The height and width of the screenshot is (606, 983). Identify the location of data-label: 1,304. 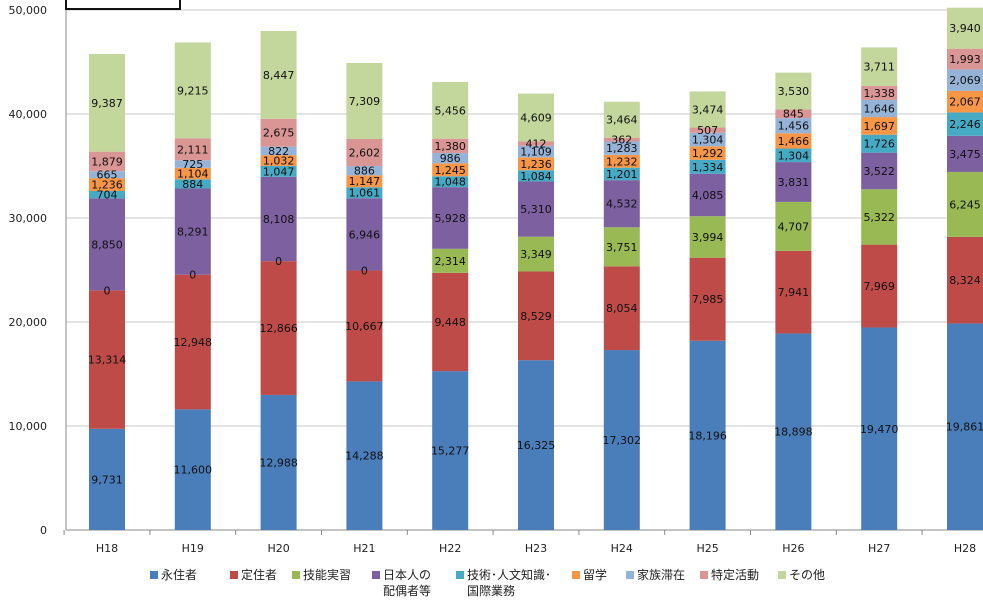
(794, 155).